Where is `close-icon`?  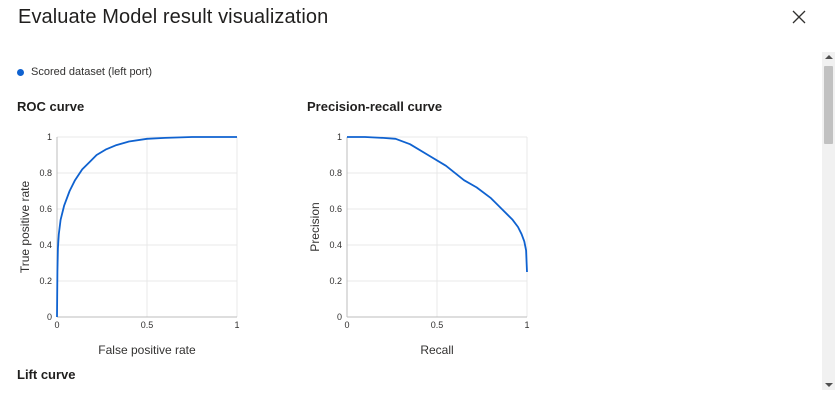
close-icon is located at coordinates (799, 17).